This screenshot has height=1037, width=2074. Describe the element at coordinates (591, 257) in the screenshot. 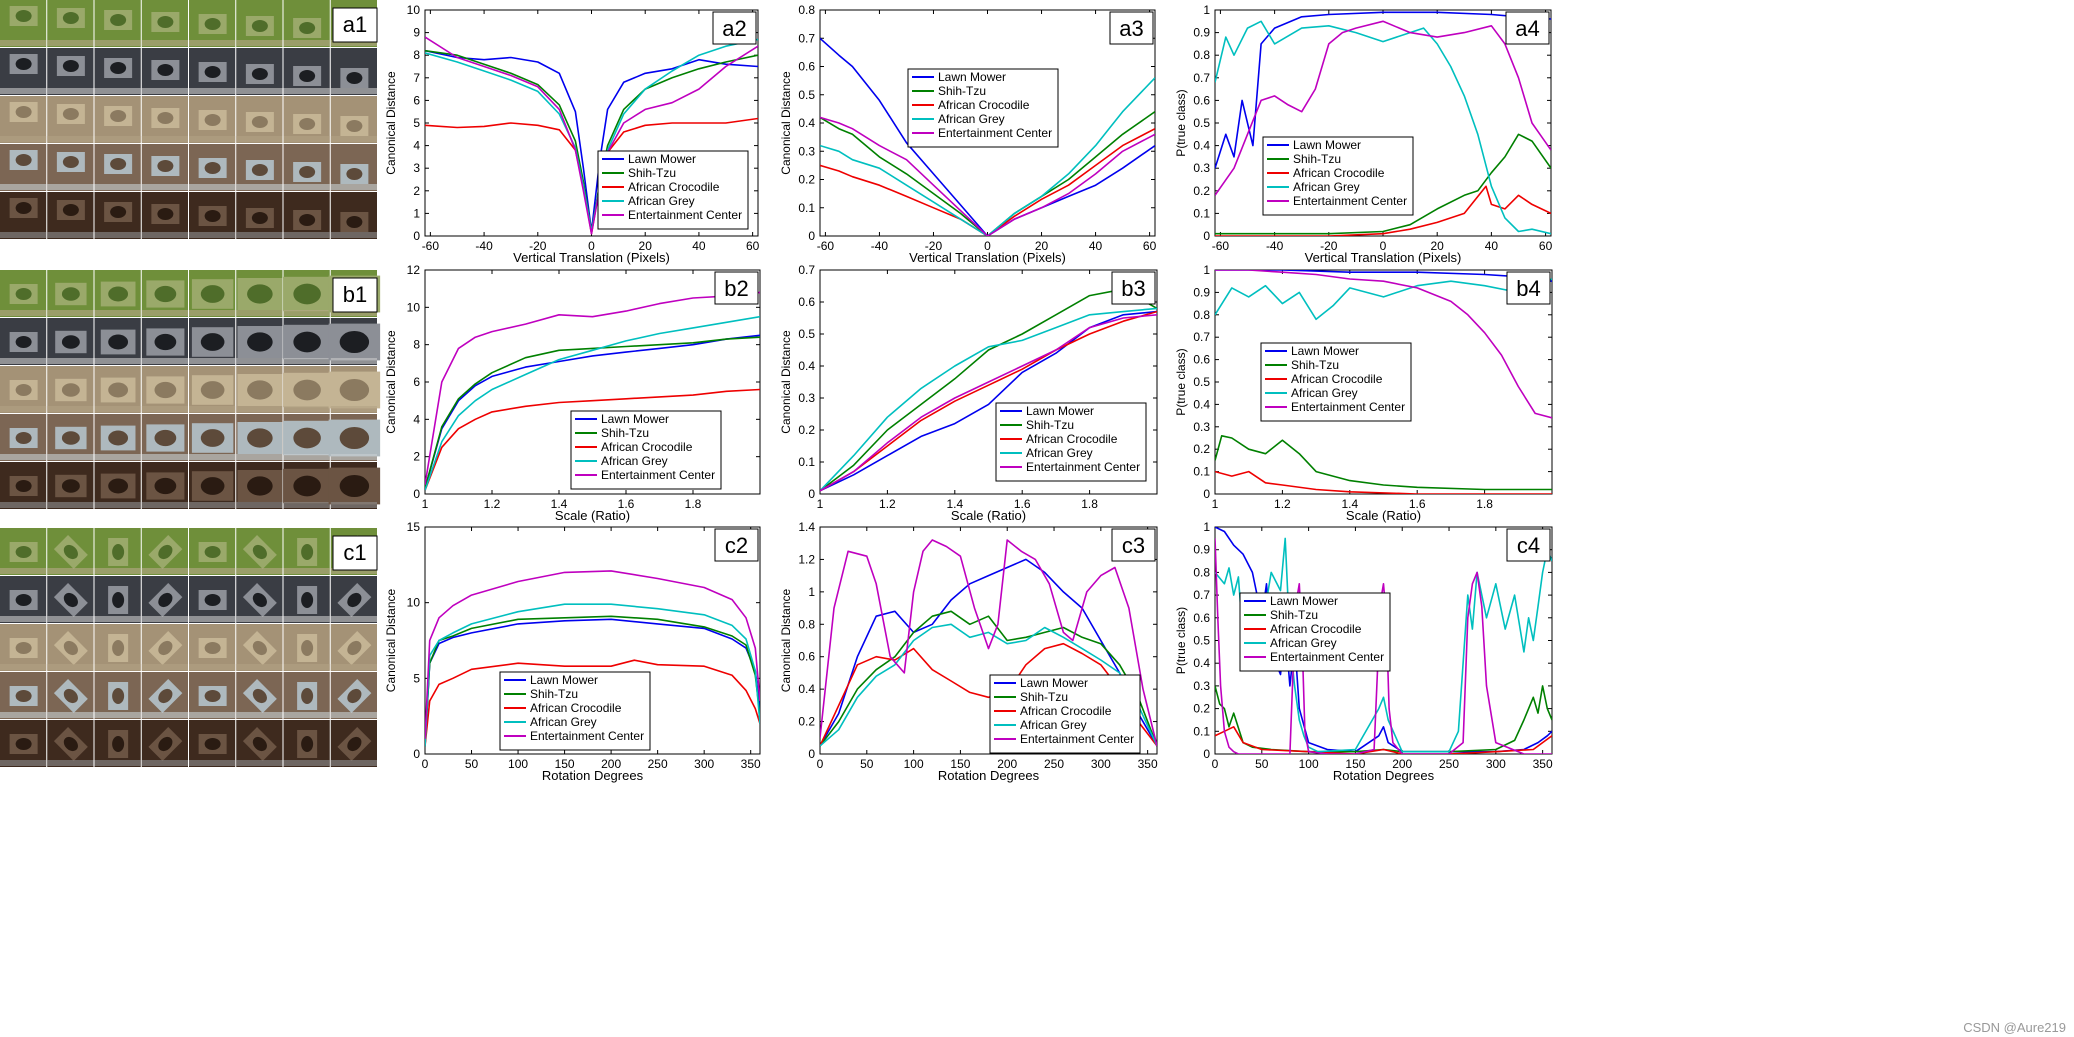

I see `x-axis-label: Vertical Translation (Pixels)` at that location.